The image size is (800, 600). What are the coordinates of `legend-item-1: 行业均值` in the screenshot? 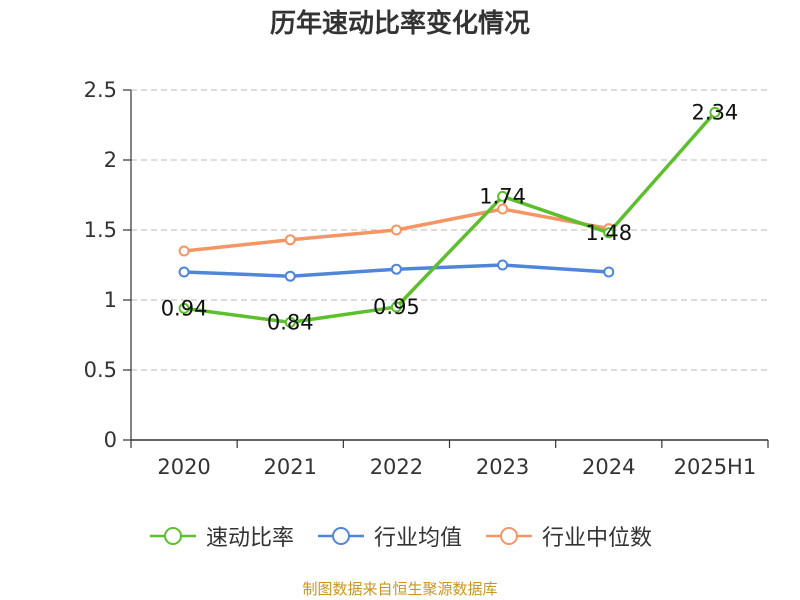 It's located at (389, 536).